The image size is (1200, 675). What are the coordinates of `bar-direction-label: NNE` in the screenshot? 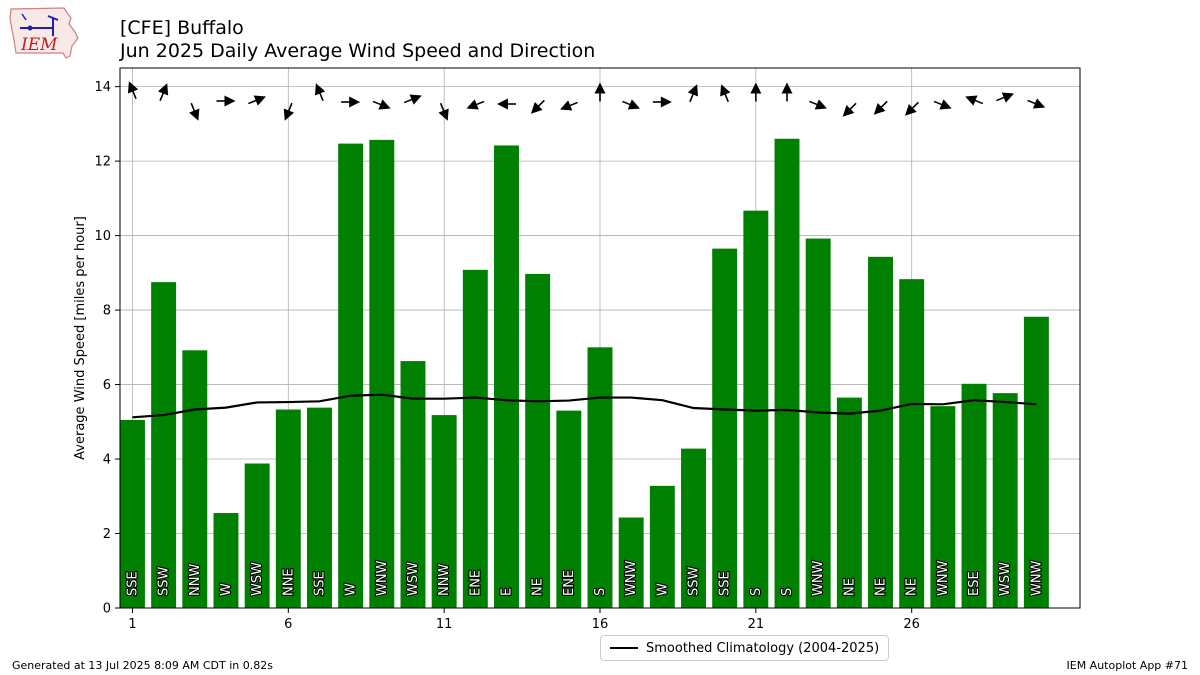 It's located at (288, 582).